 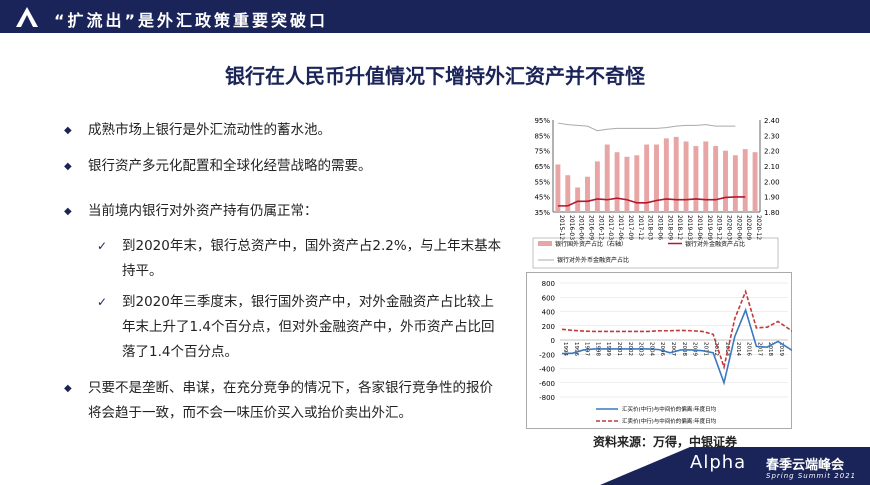 I want to click on legend-label: 汇卖价(中行)与中间价的偏离:年度日均, so click(x=669, y=421).